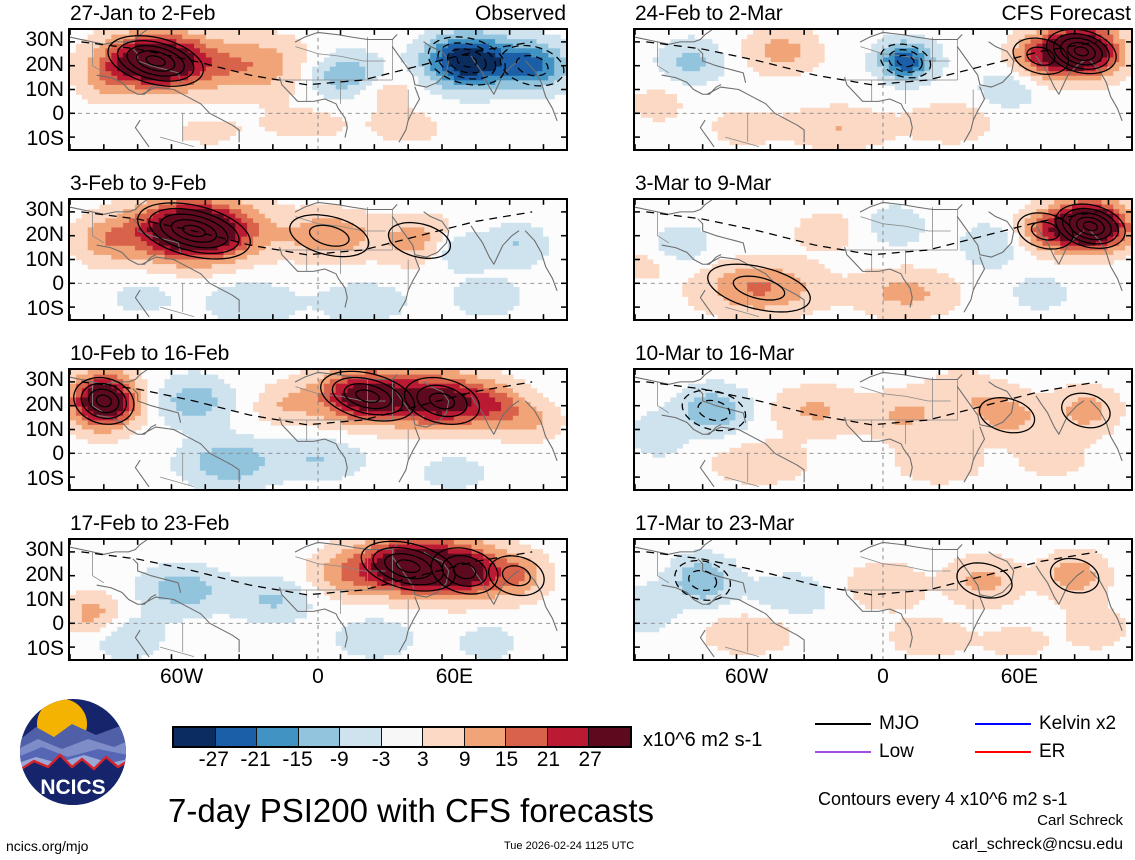 Image resolution: width=1135 pixels, height=860 pixels. I want to click on colorbar-tick-label: -9, so click(339, 759).